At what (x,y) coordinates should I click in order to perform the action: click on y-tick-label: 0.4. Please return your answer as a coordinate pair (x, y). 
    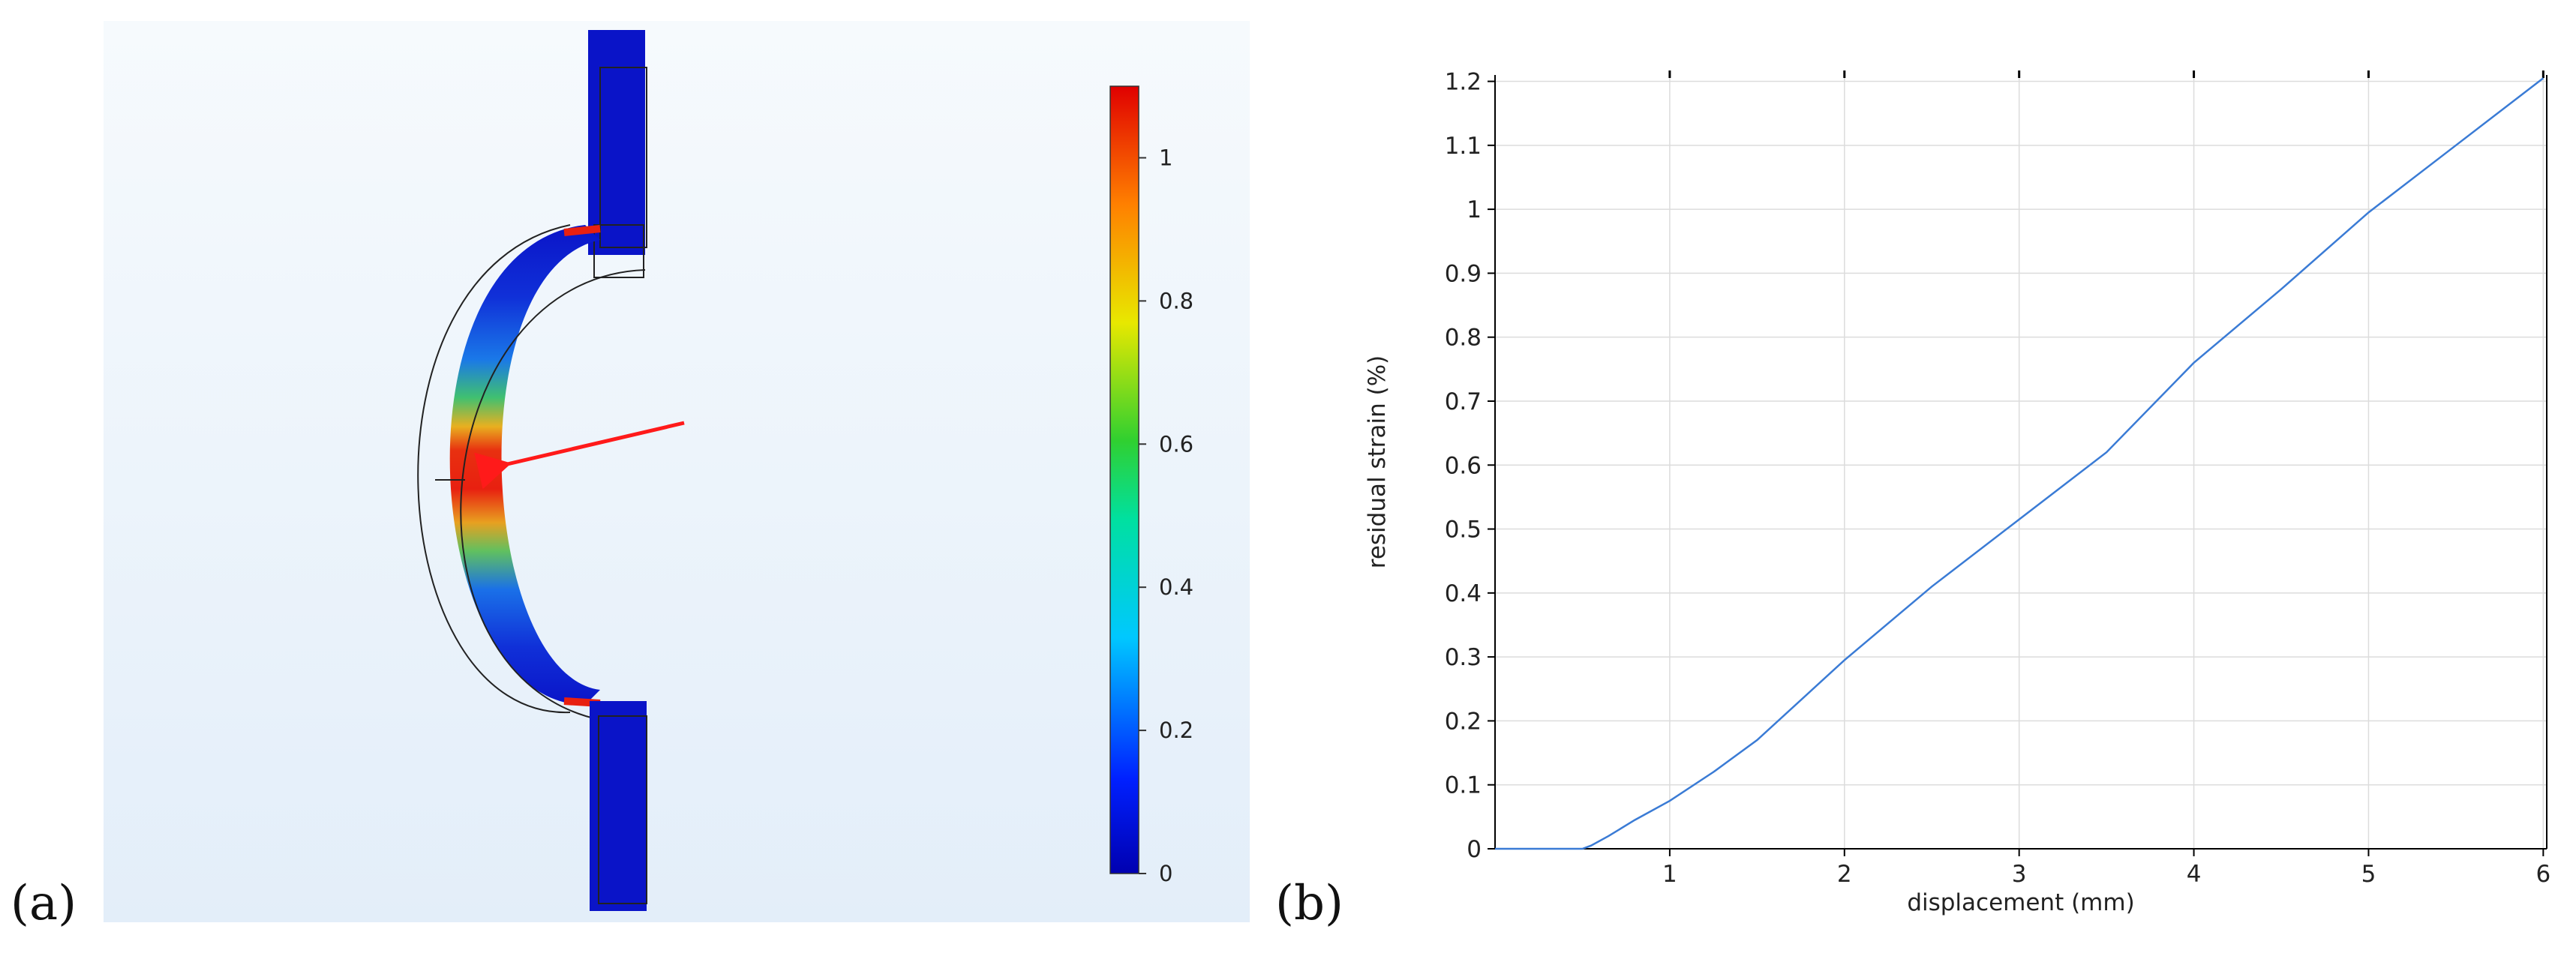
    Looking at the image, I should click on (1463, 593).